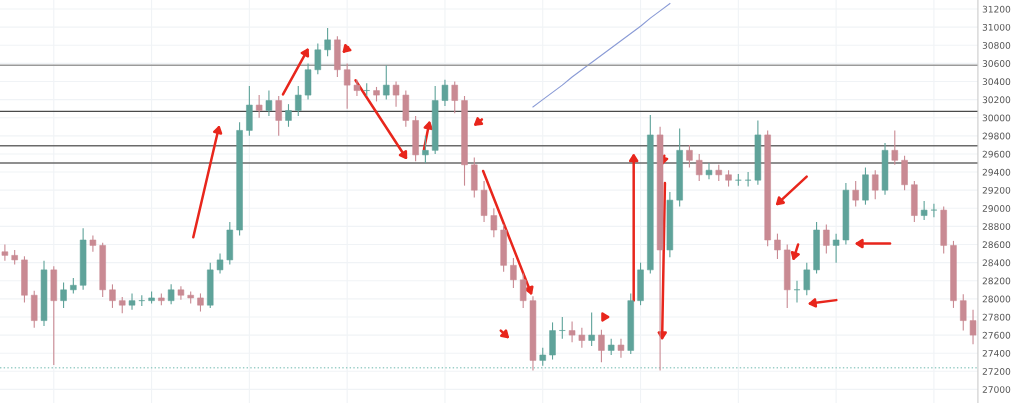 The image size is (1024, 403). What do you see at coordinates (996, 154) in the screenshot?
I see `y-tick-label: 29600` at bounding box center [996, 154].